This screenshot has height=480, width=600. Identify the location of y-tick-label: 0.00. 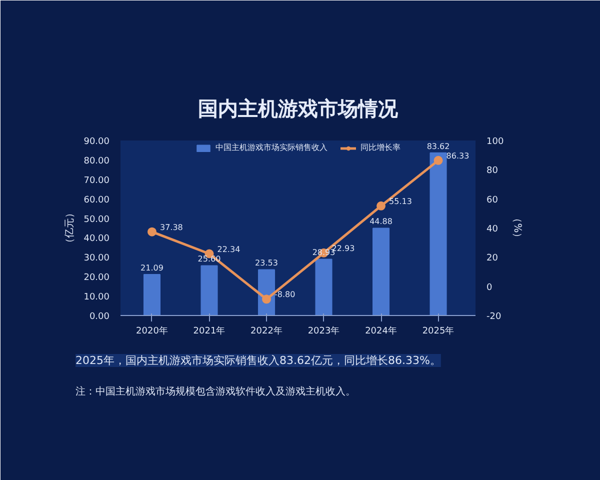
(99, 317).